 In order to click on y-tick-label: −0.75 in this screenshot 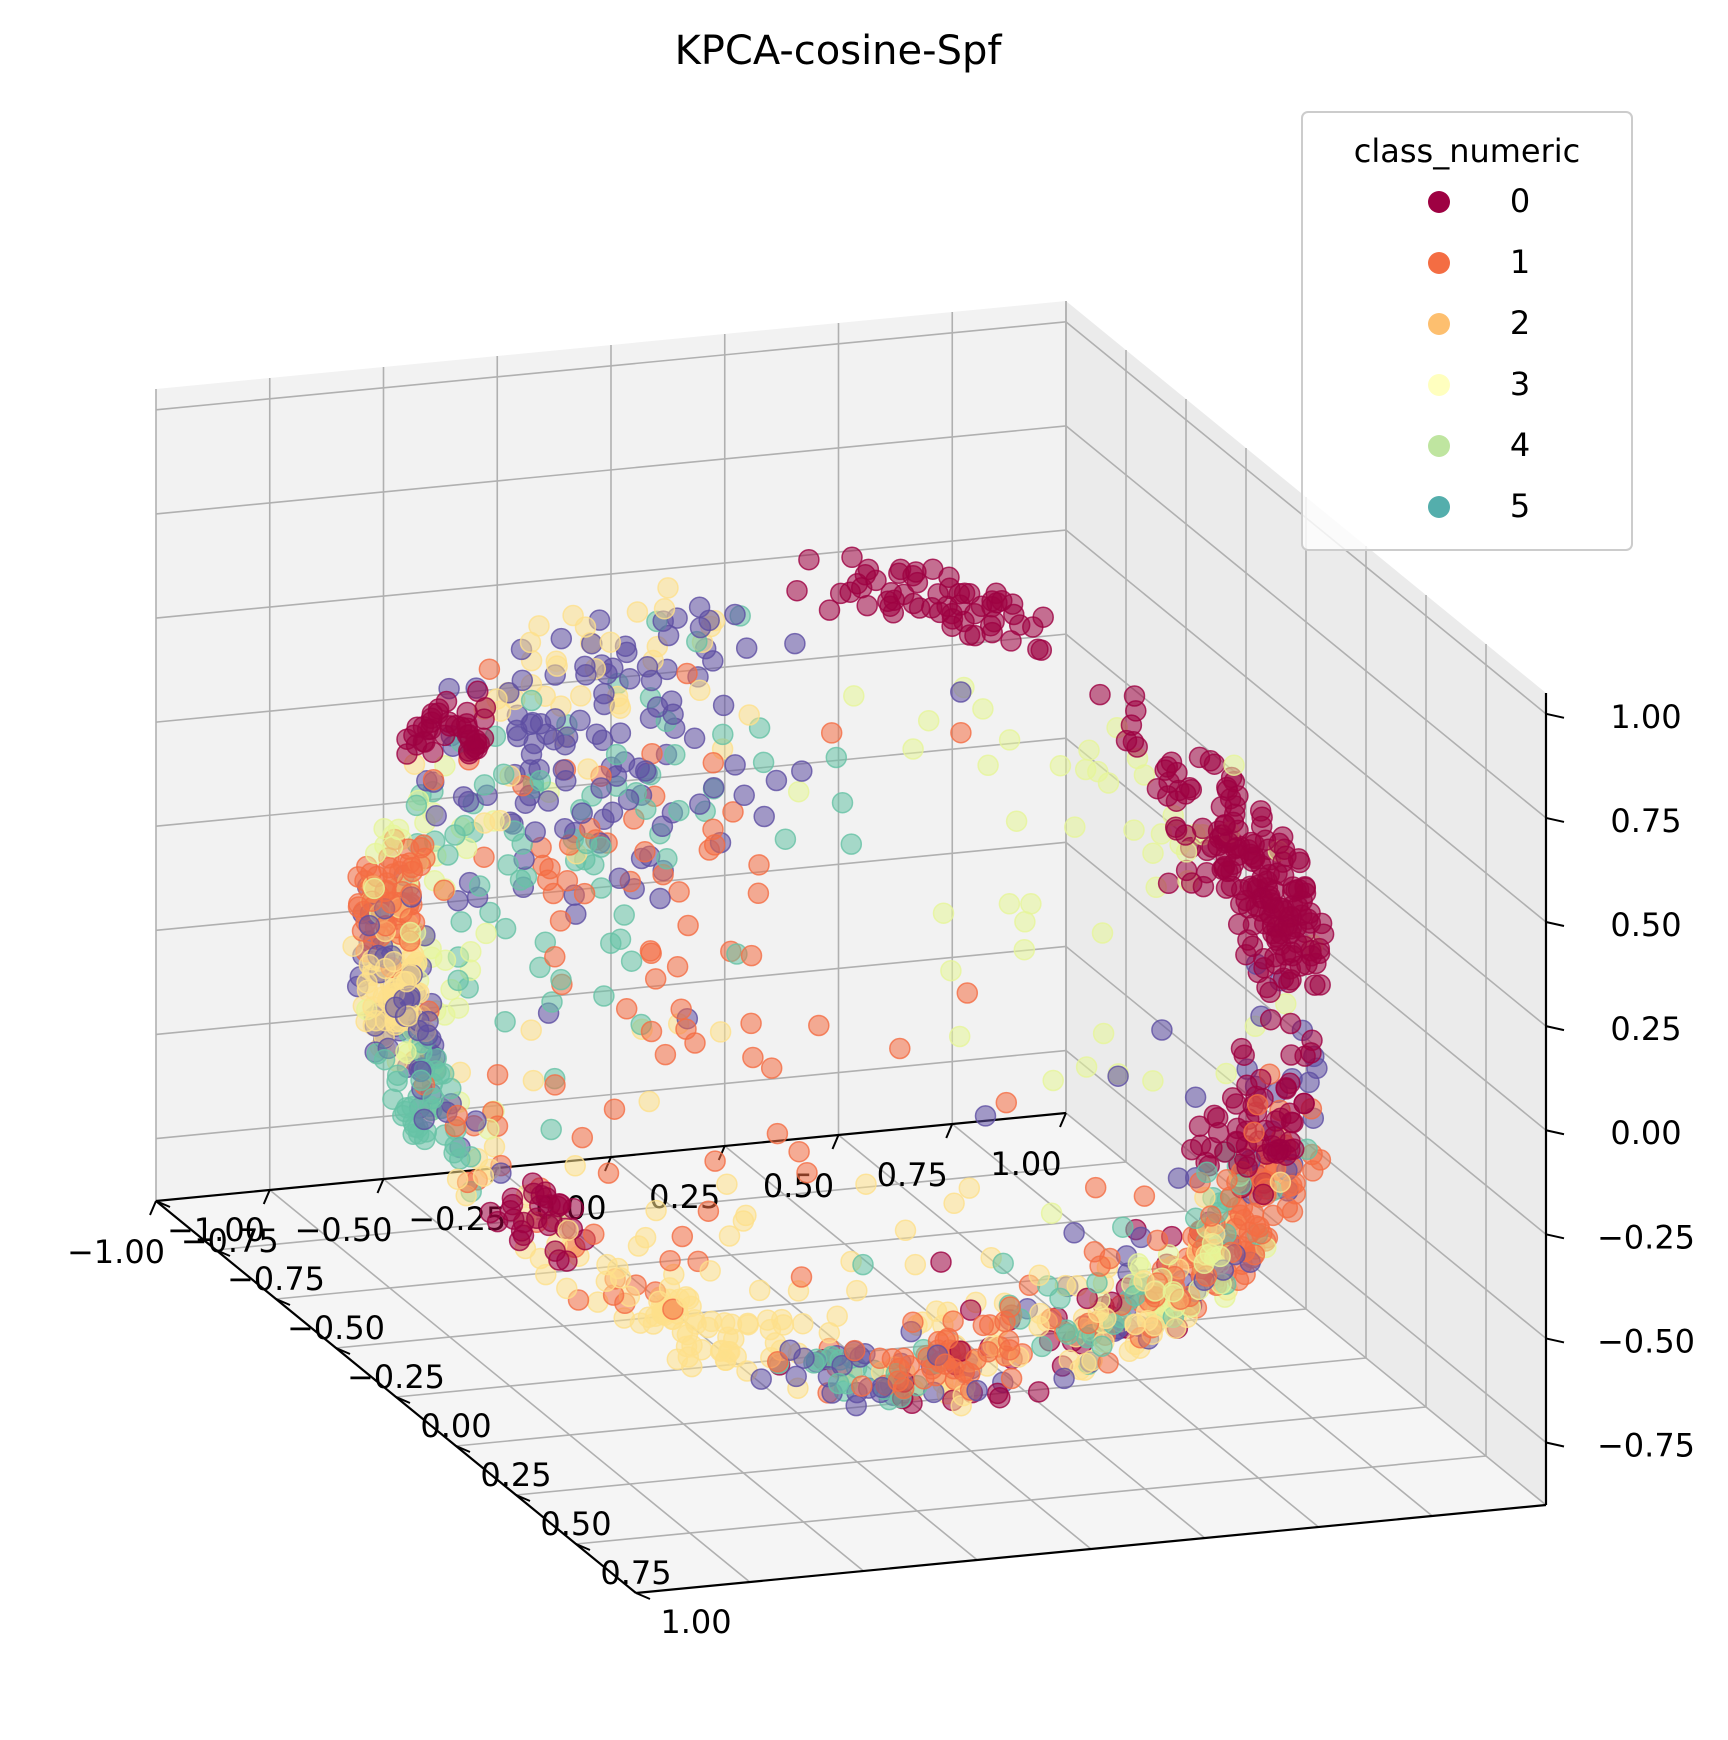, I will do `click(276, 1279)`.